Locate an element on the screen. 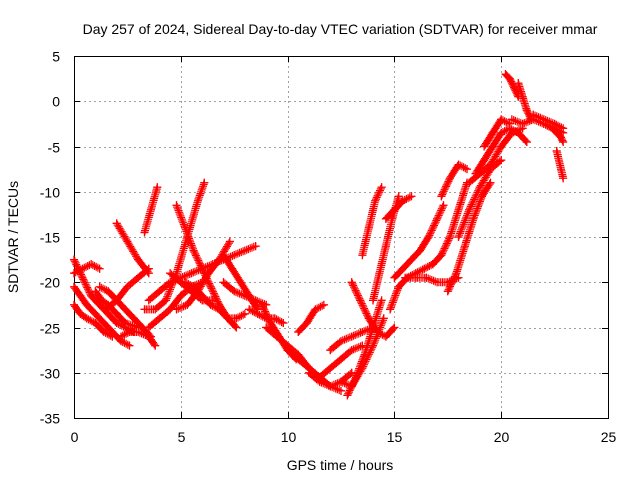  series-s18 is located at coordinates (229, 257).